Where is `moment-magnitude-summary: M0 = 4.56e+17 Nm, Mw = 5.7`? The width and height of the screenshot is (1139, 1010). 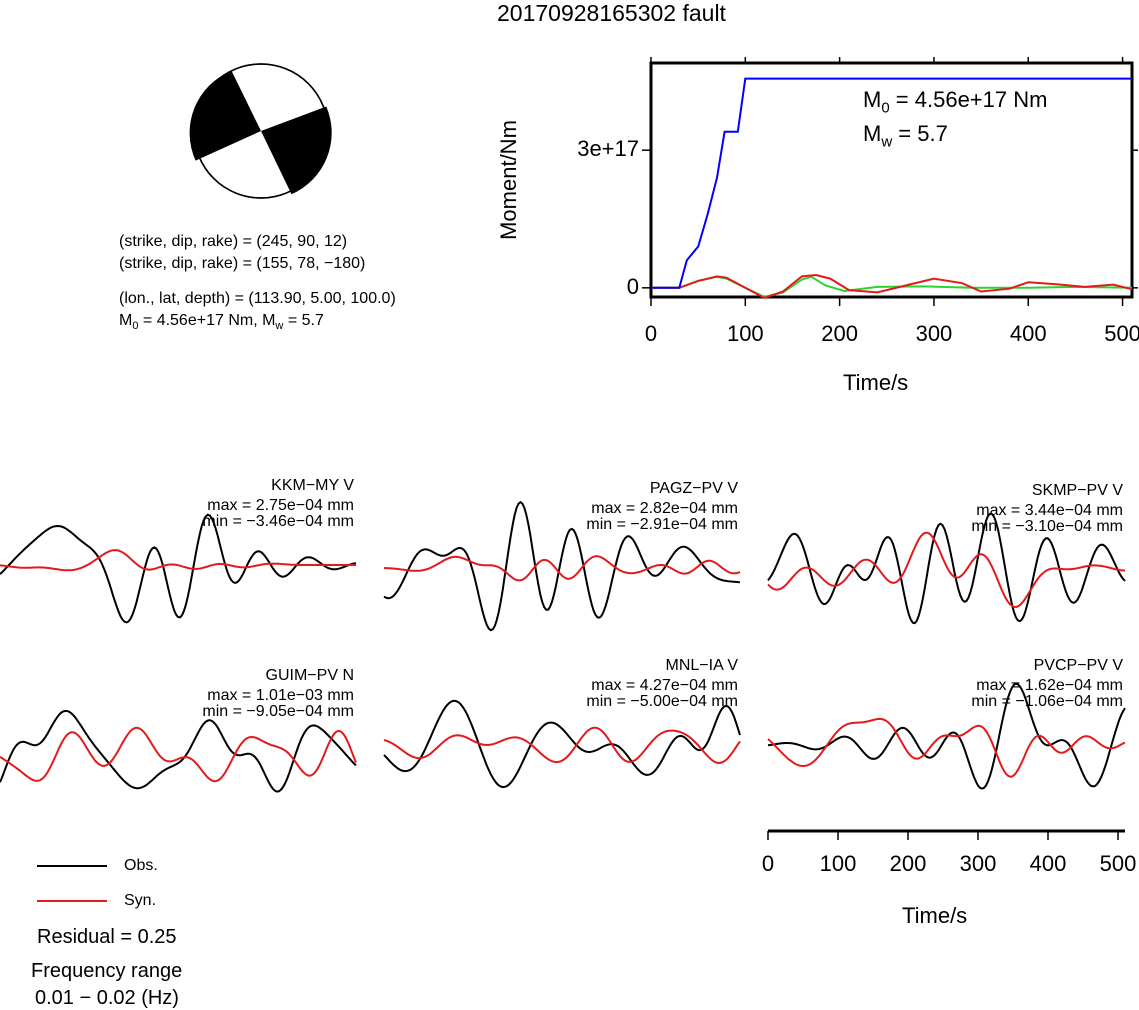
moment-magnitude-summary: M0 = 4.56e+17 Nm, Mw = 5.7 is located at coordinates (221, 322).